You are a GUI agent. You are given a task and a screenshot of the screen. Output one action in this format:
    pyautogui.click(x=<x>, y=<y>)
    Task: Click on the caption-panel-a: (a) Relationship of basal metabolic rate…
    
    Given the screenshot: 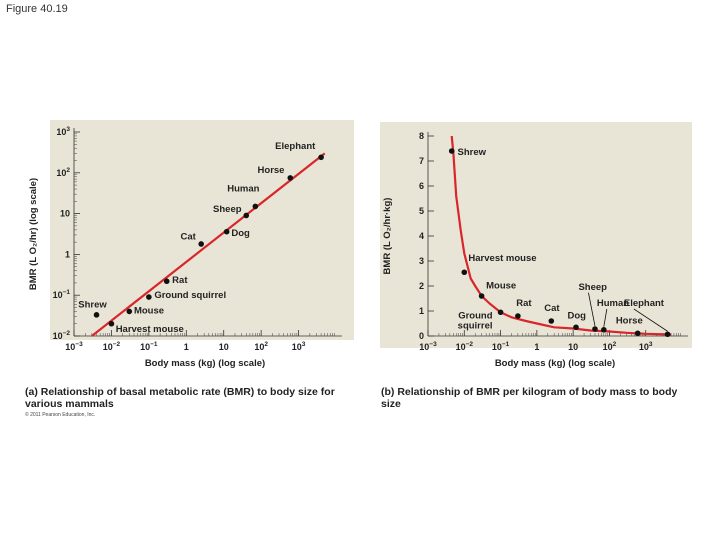 What is the action you would take?
    pyautogui.click(x=180, y=398)
    